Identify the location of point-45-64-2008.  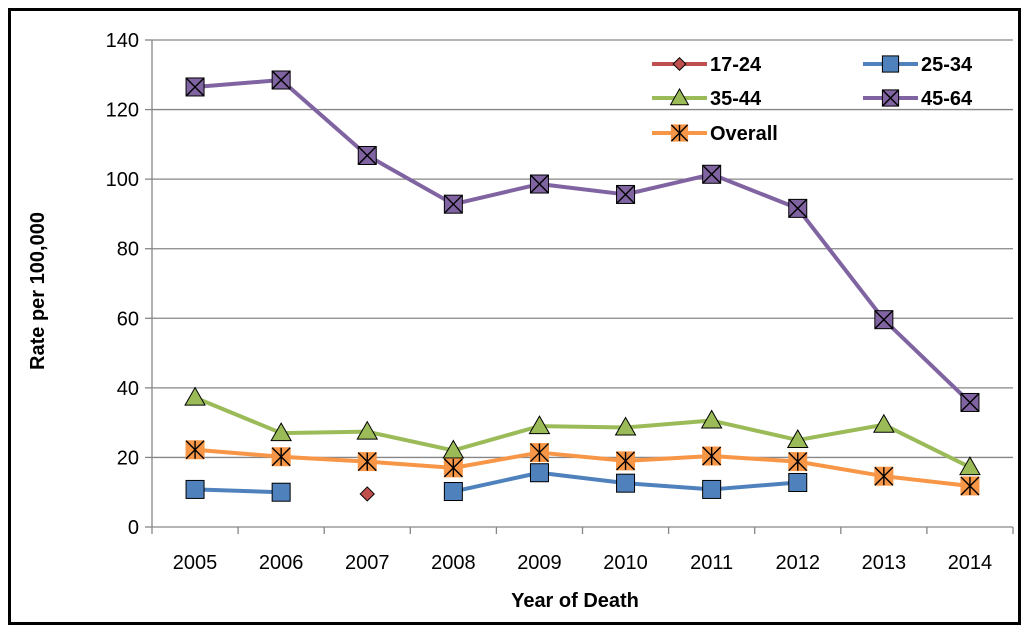
(453, 204).